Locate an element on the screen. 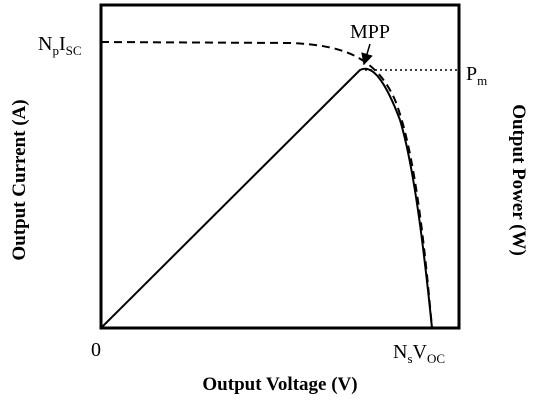 This screenshot has width=536, height=401. isc-part: SC is located at coordinates (74, 50).